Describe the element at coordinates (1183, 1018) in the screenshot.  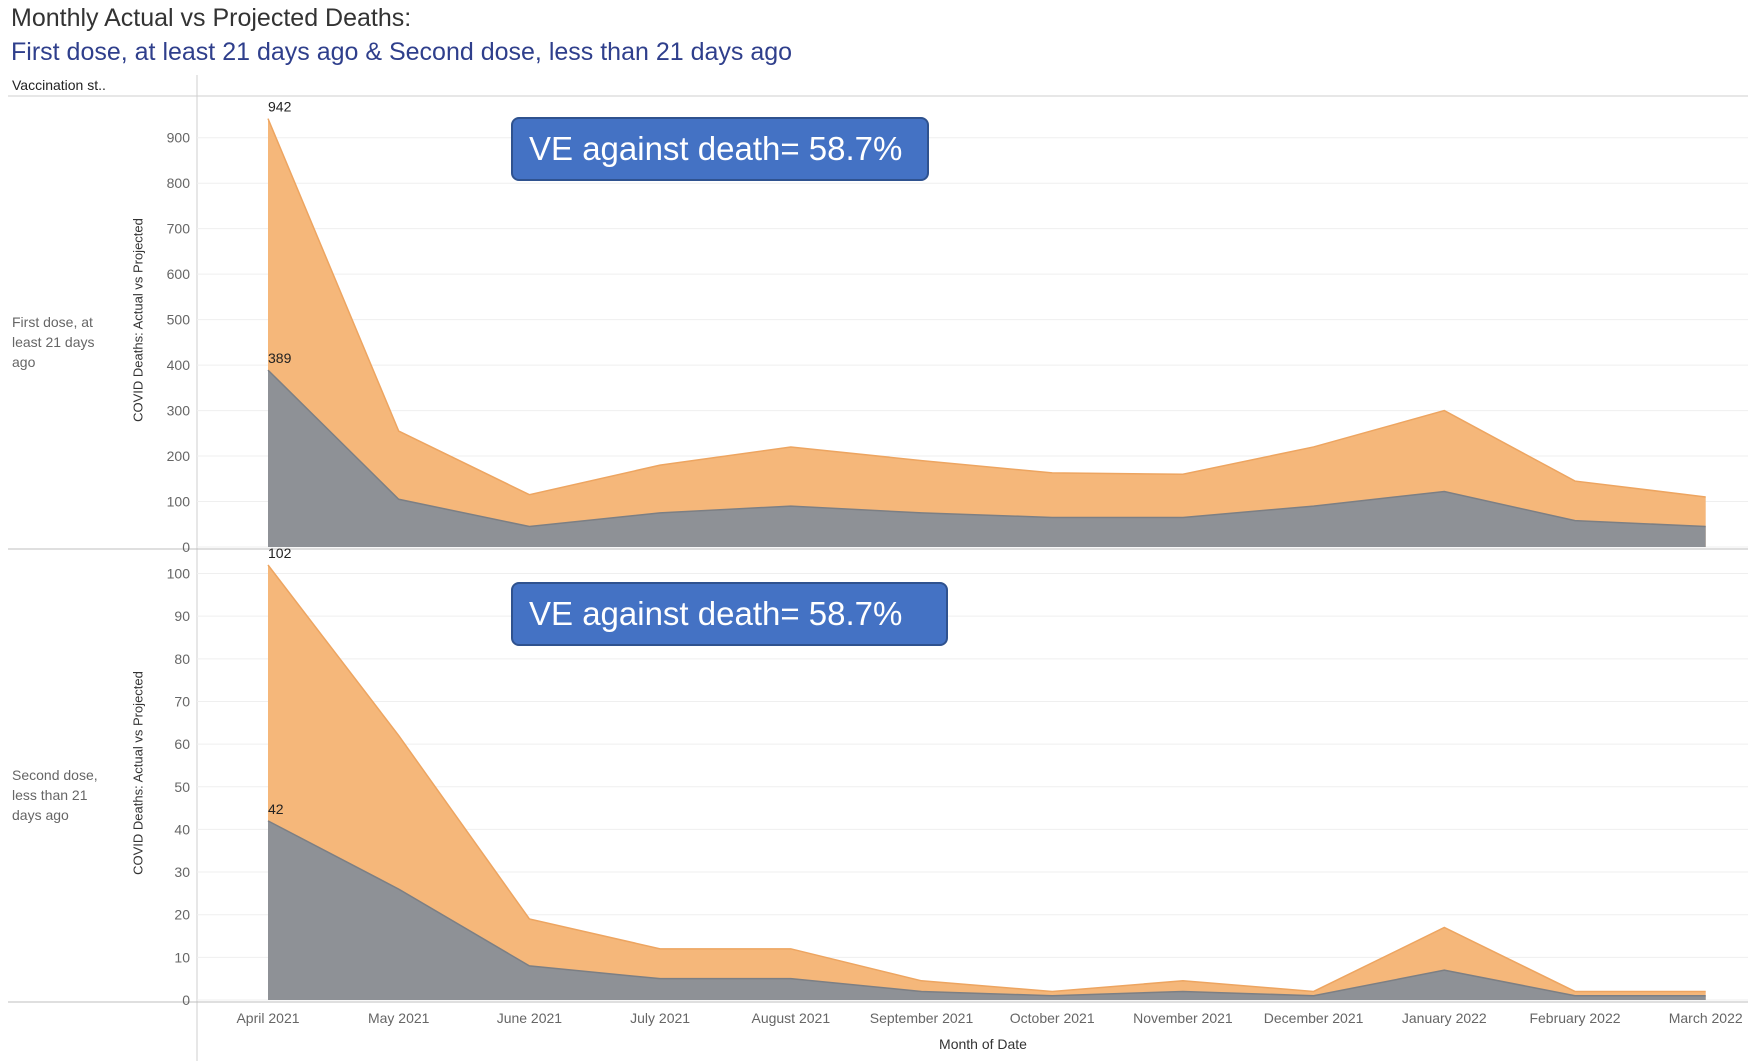
I see `x-tick-label: November 2021` at that location.